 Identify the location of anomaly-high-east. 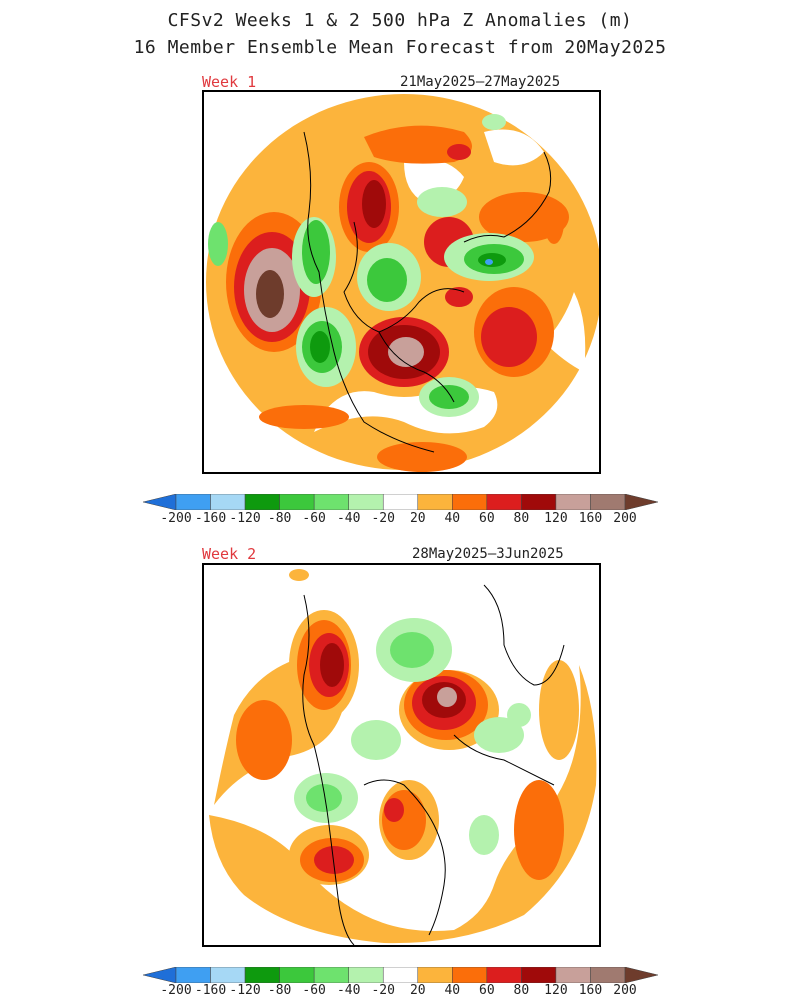
(539, 830).